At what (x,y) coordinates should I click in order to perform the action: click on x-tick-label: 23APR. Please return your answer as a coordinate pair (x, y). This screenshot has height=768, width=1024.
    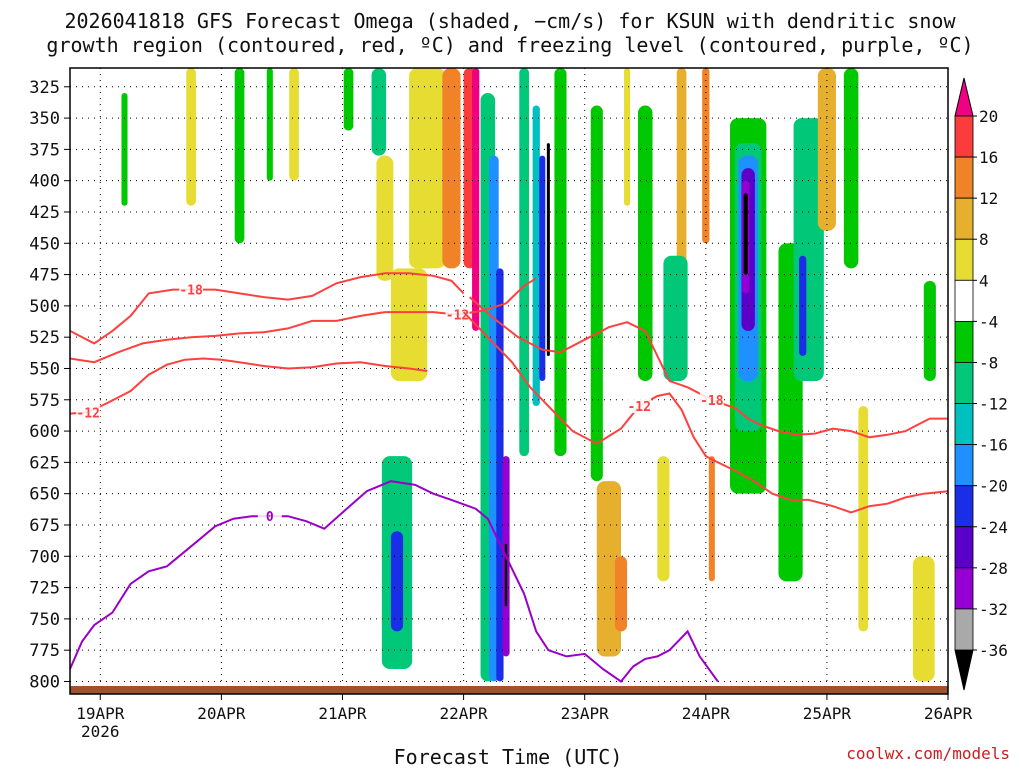
    Looking at the image, I should click on (585, 713).